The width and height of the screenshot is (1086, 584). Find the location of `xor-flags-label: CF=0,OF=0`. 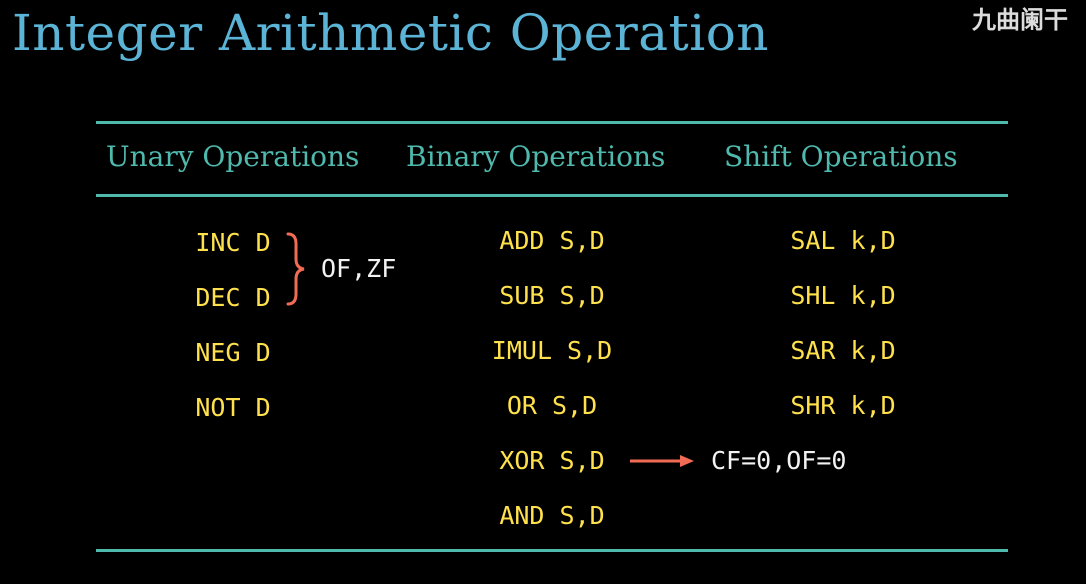

xor-flags-label: CF=0,OF=0 is located at coordinates (779, 460).